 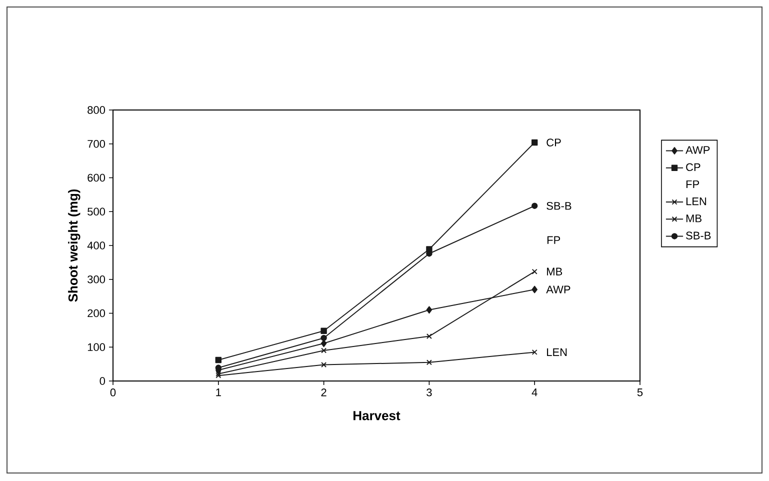 I want to click on x-tick-label: 1, so click(x=218, y=392).